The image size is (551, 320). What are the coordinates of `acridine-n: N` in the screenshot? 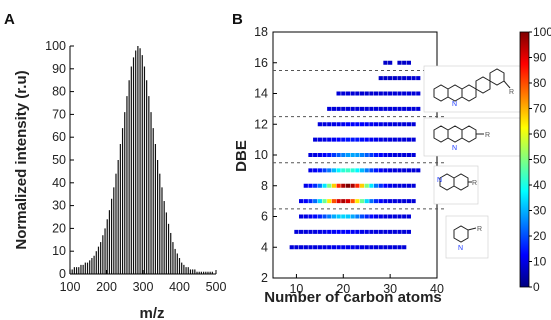 It's located at (454, 148).